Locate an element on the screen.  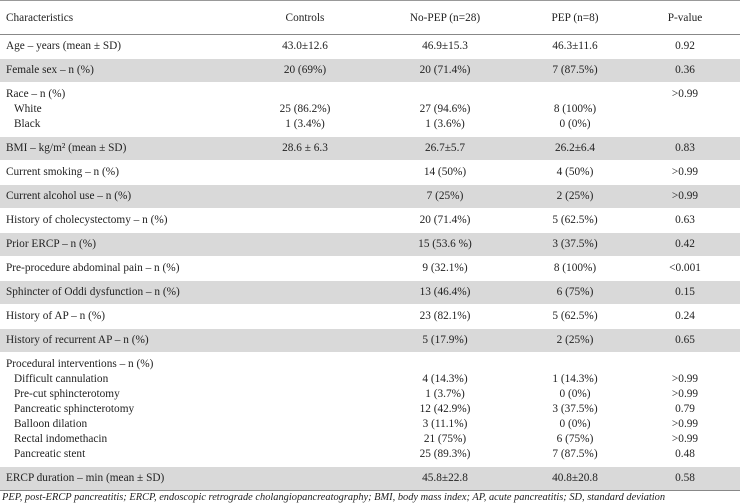
table-cell: Balloon dilation is located at coordinates (51, 424).